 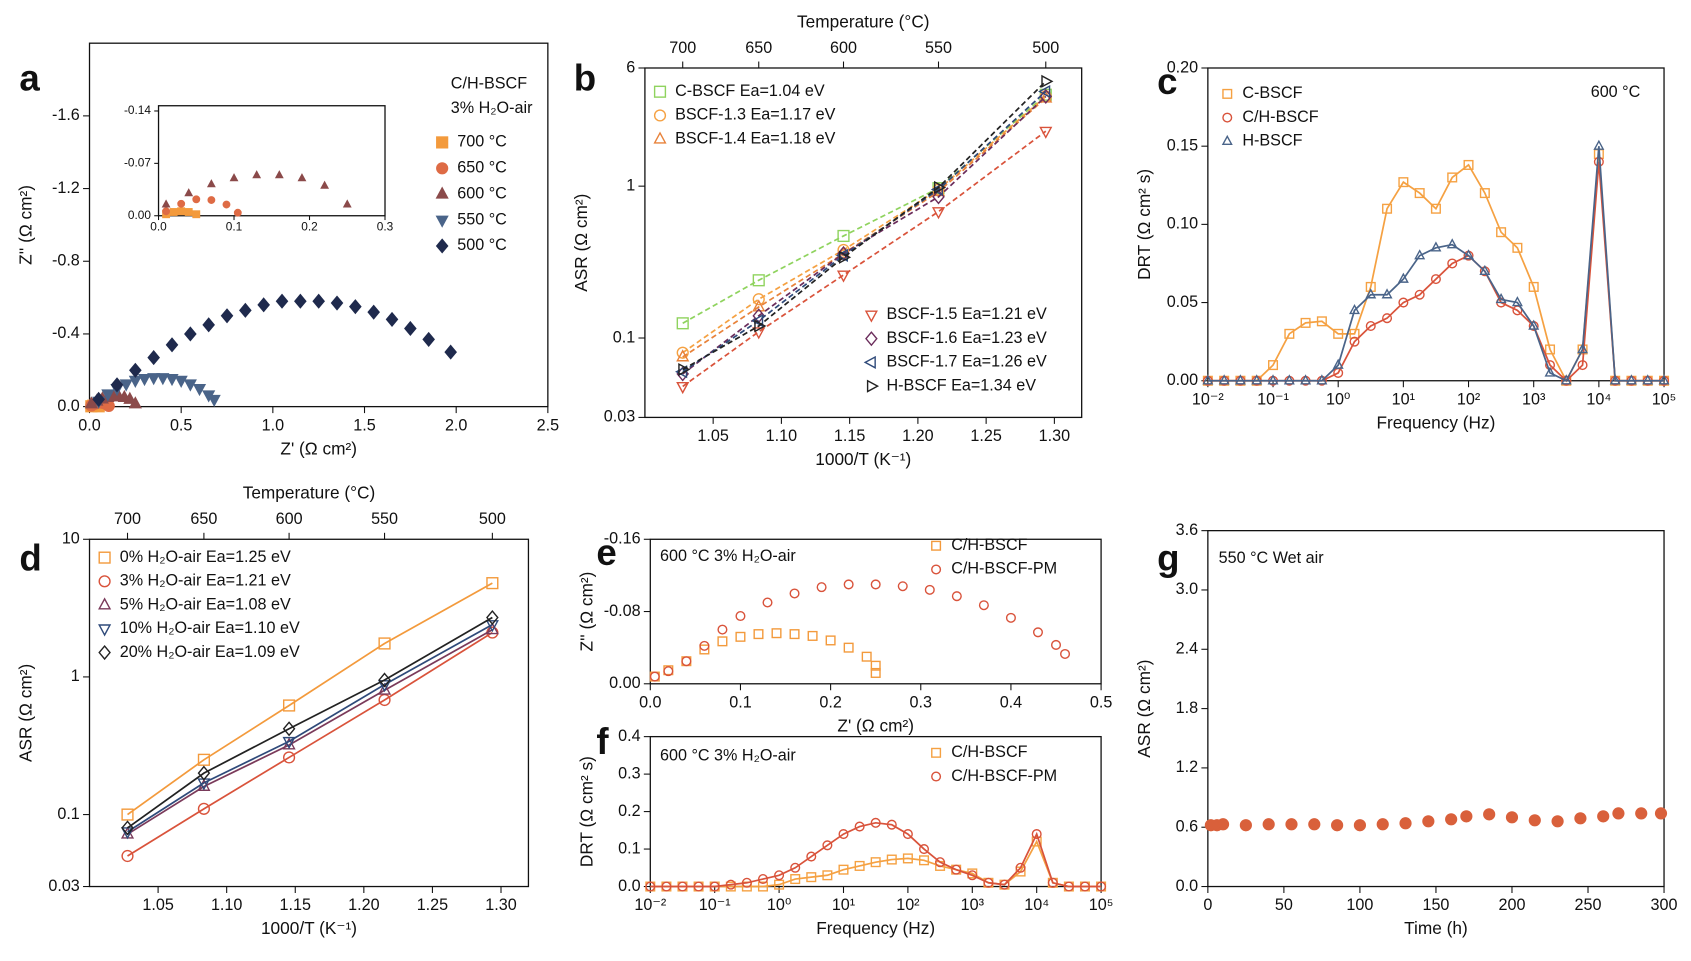 What do you see at coordinates (1144, 224) in the screenshot?
I see `y-axis-label: DRT (Ω cm² s)` at bounding box center [1144, 224].